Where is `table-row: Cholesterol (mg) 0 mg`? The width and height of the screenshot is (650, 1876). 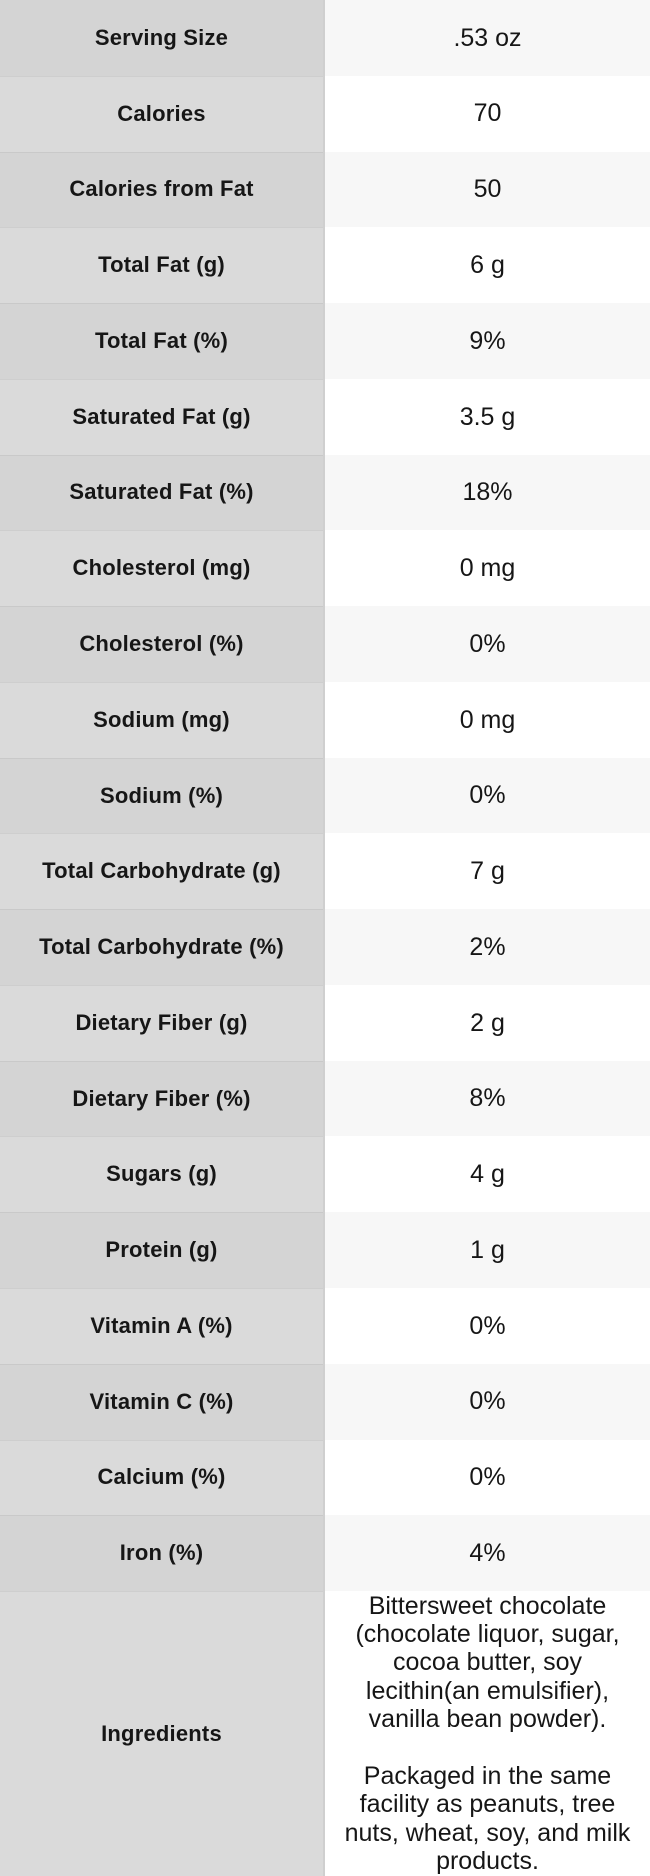
table-row: Cholesterol (mg) 0 mg is located at coordinates (325, 568).